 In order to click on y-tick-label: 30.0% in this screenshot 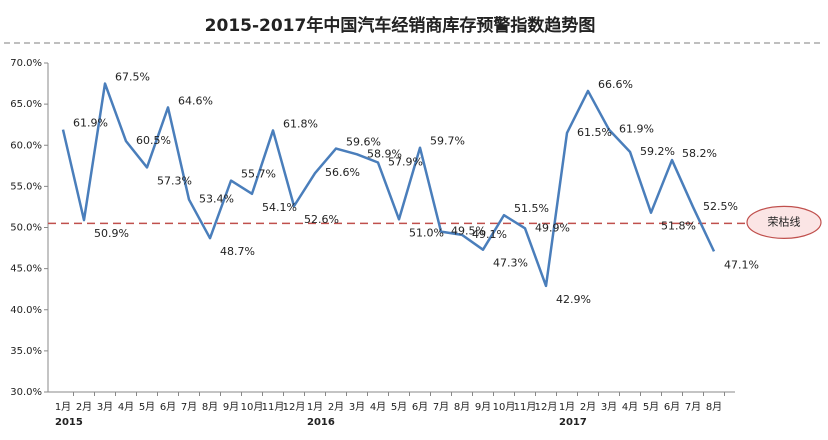, I will do `click(26, 392)`.